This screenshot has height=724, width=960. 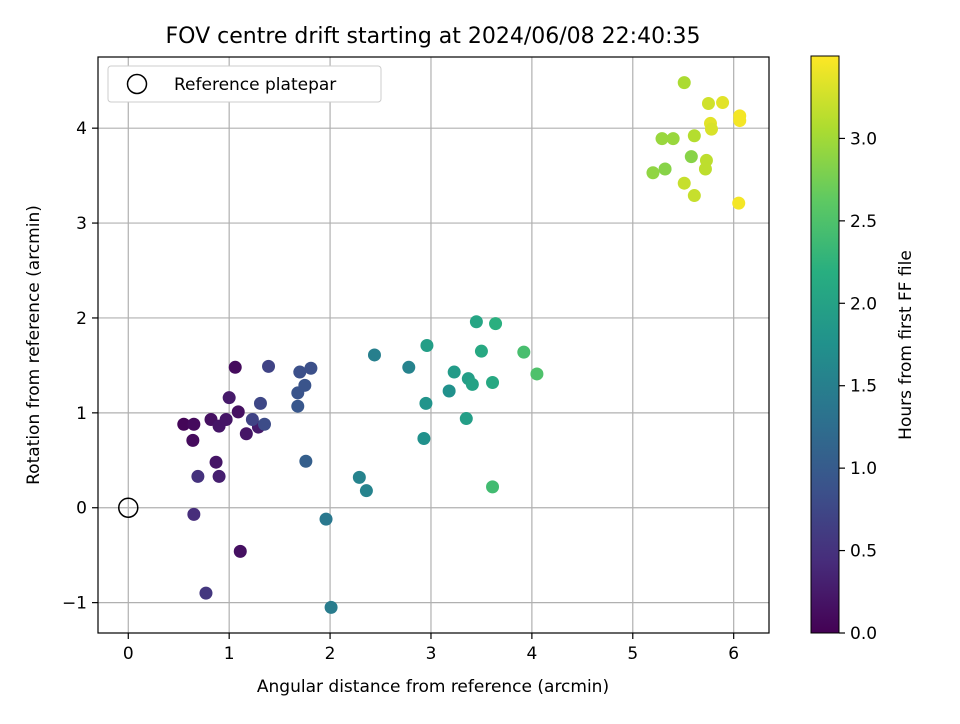 I want to click on y-tick-label: −1, so click(x=74, y=604).